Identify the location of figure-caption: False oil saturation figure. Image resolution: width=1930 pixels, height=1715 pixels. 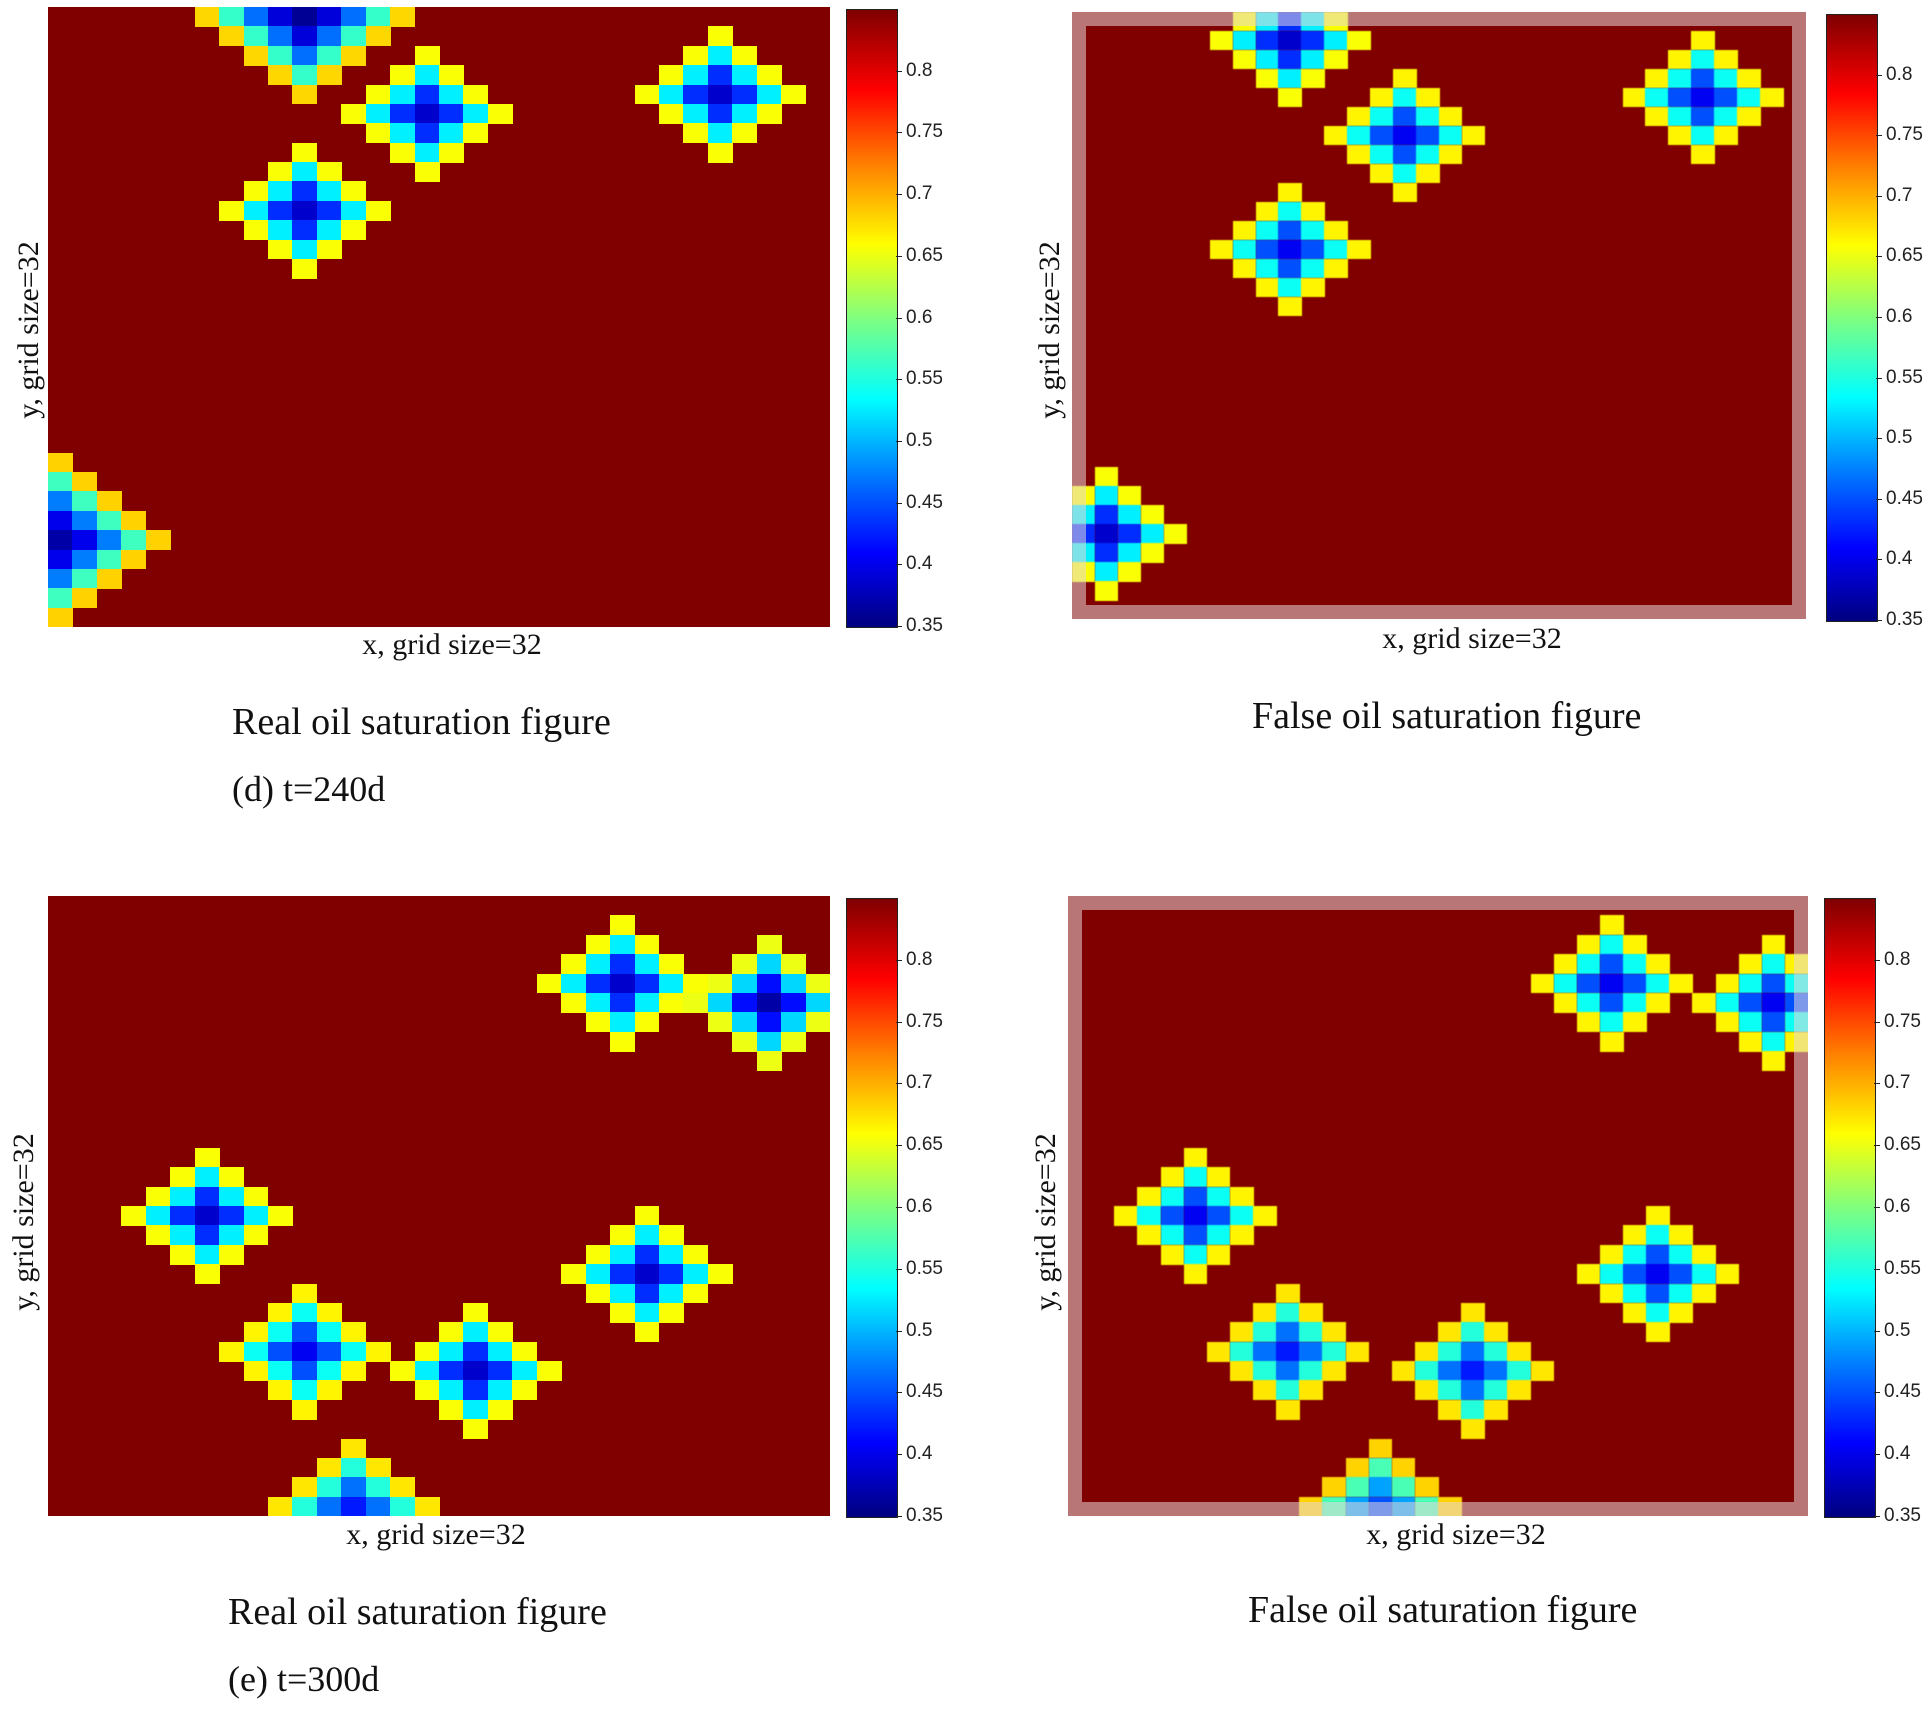
(1443, 1610).